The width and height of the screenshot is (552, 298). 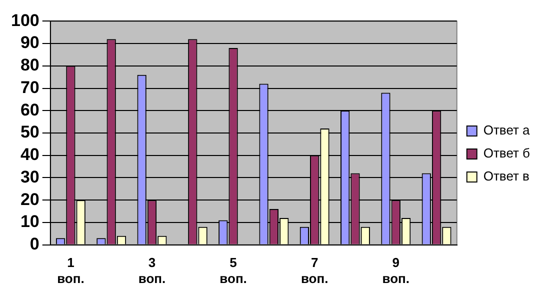 I want to click on x-tick-label: 1 воп., so click(x=70, y=270).